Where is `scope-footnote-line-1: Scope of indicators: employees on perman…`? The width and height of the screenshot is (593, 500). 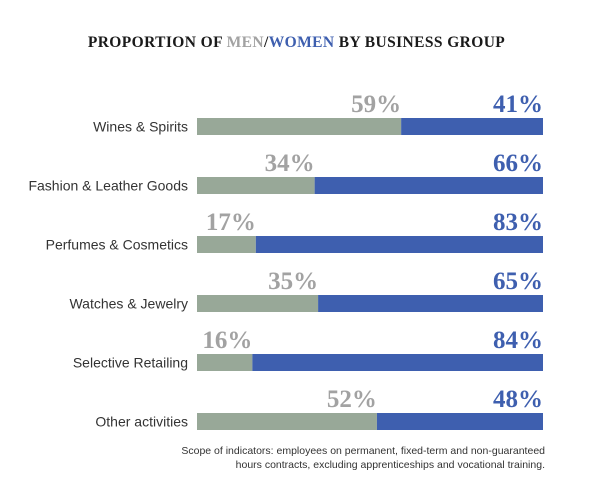
scope-footnote-line-1: Scope of indicators: employees on perman… is located at coordinates (363, 451).